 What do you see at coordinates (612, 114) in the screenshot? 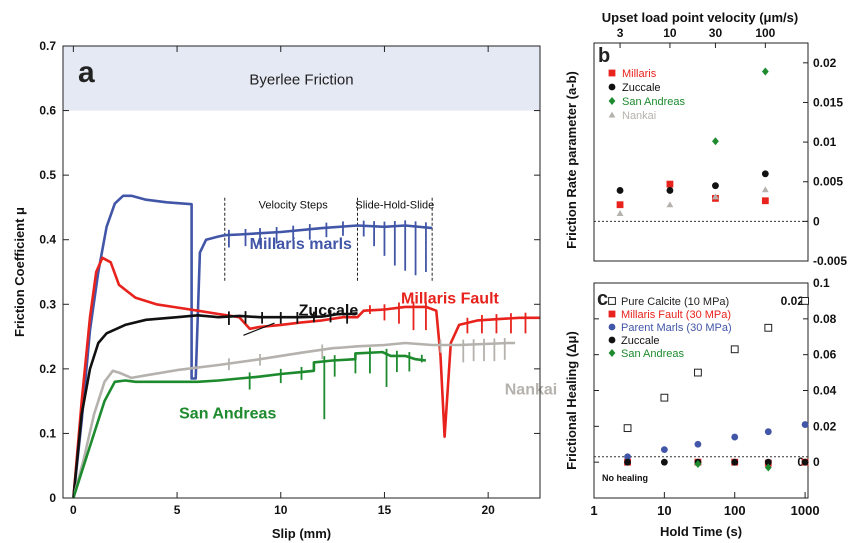
I see `legend-marker-nankai` at bounding box center [612, 114].